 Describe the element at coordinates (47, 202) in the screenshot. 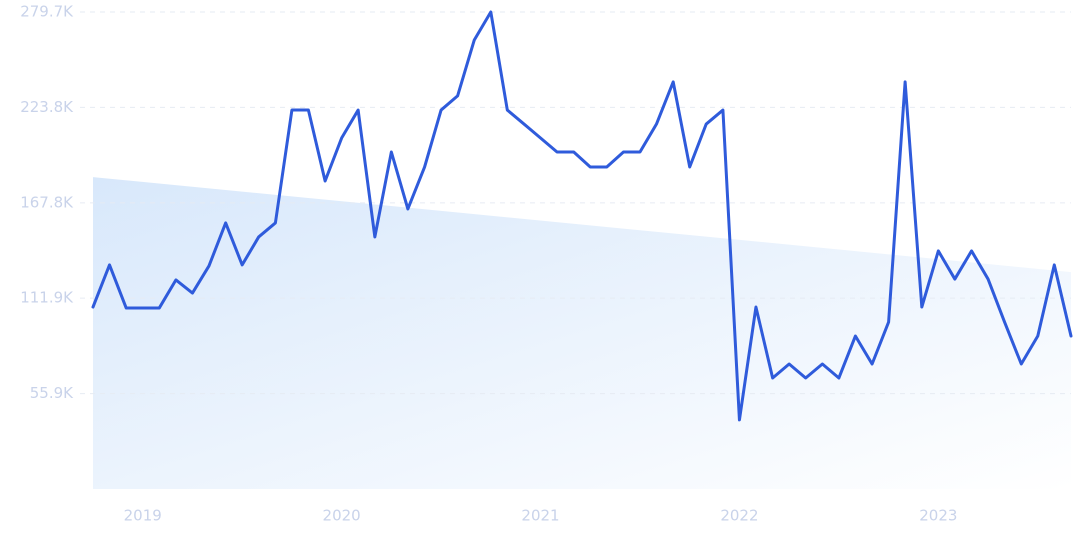

I see `y-tick-label: 167.8K` at that location.